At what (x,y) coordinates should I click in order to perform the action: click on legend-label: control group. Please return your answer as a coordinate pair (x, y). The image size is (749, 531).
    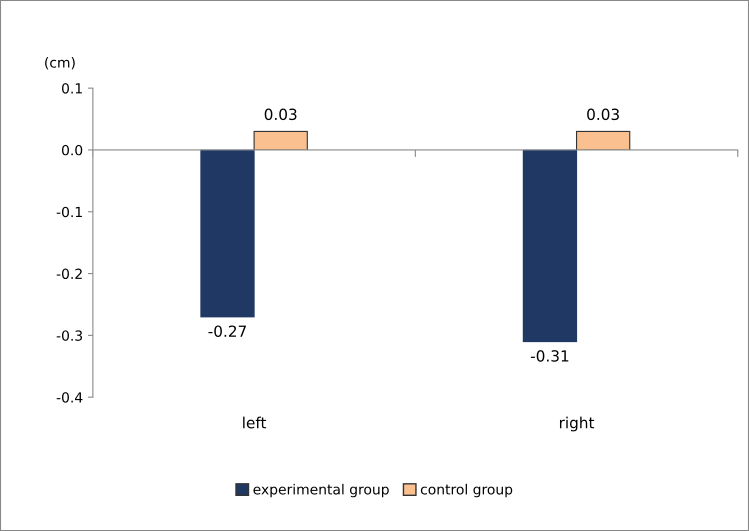
    Looking at the image, I should click on (466, 491).